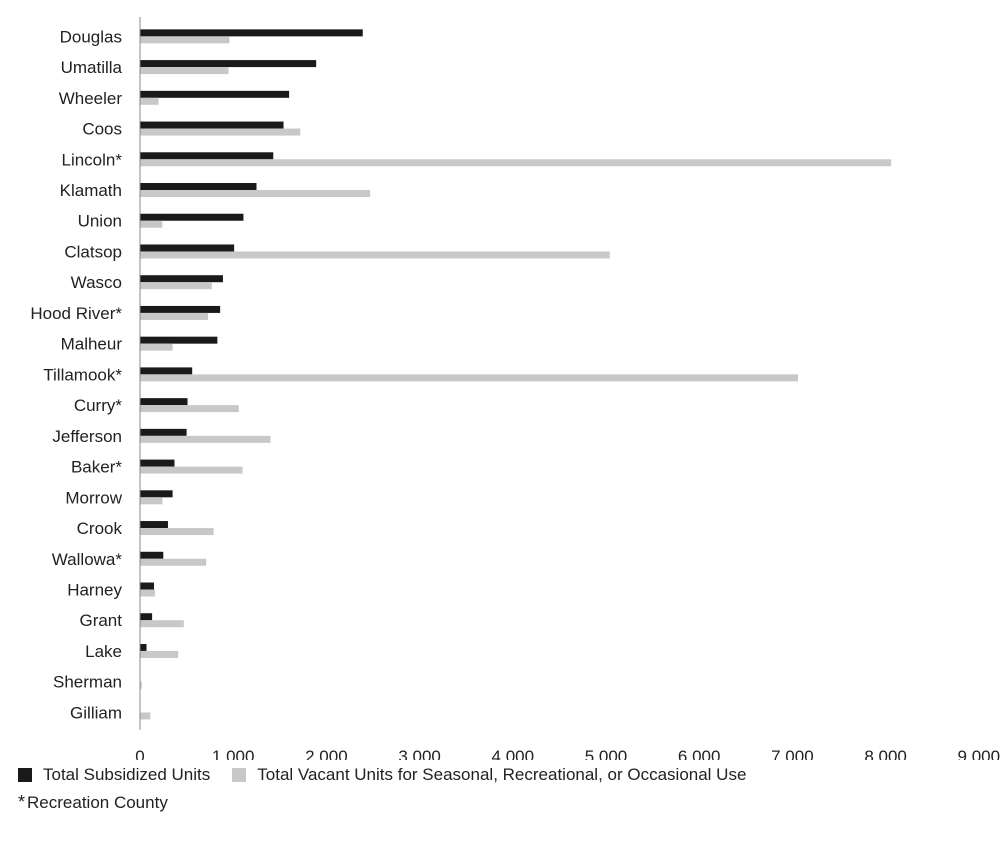 The height and width of the screenshot is (856, 1006). Describe the element at coordinates (93, 497) in the screenshot. I see `category-label: Morrow` at that location.